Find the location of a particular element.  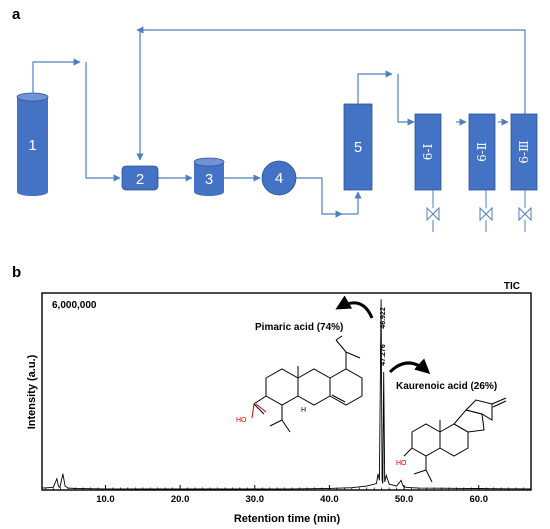

kaurenoic-ho-label: HO is located at coordinates (401, 463).